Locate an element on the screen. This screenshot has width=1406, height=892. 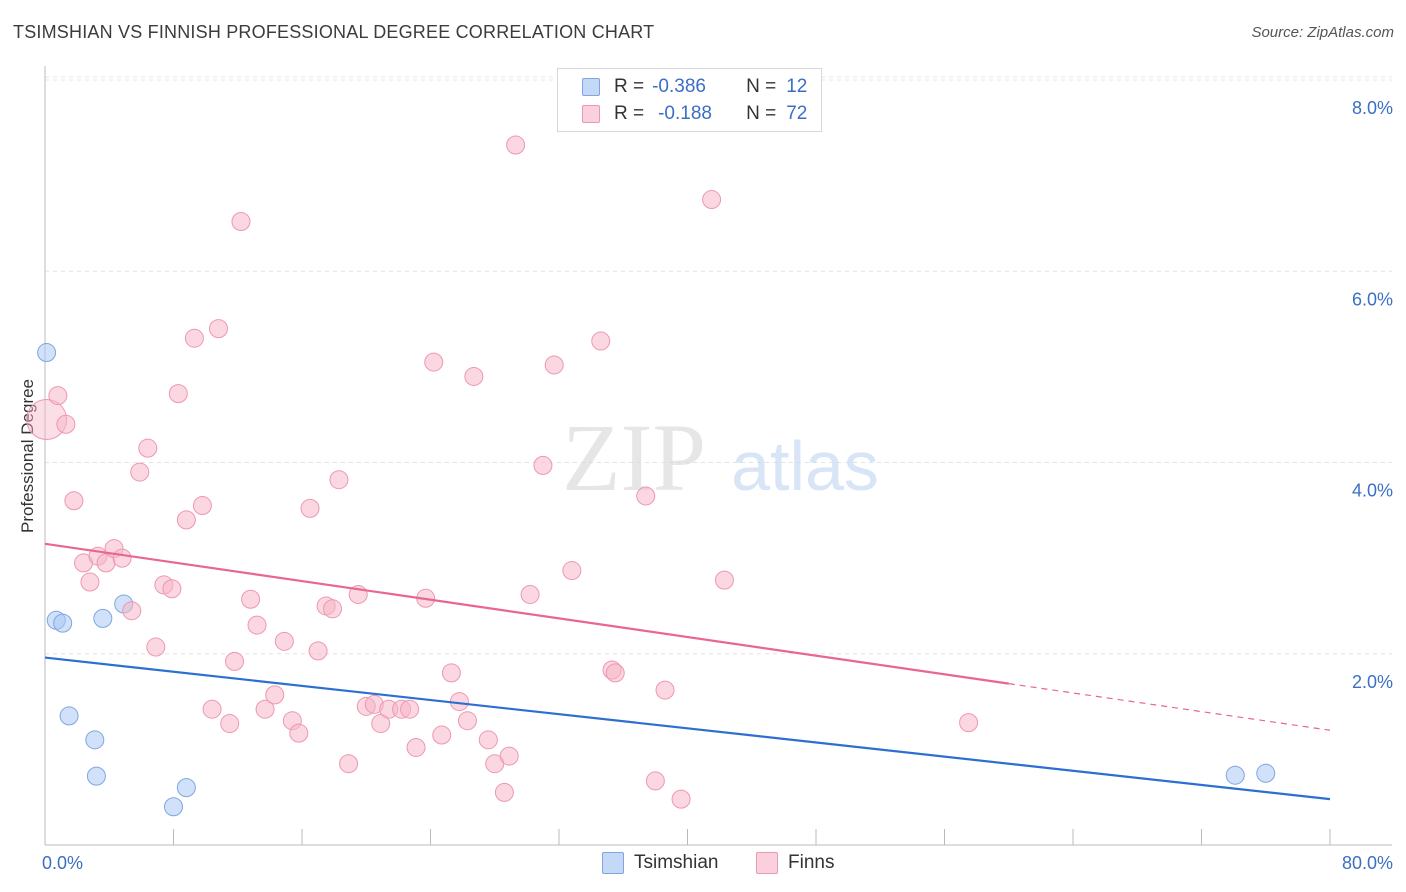
watermark-zip: ZIP is located at coordinates (634, 457).